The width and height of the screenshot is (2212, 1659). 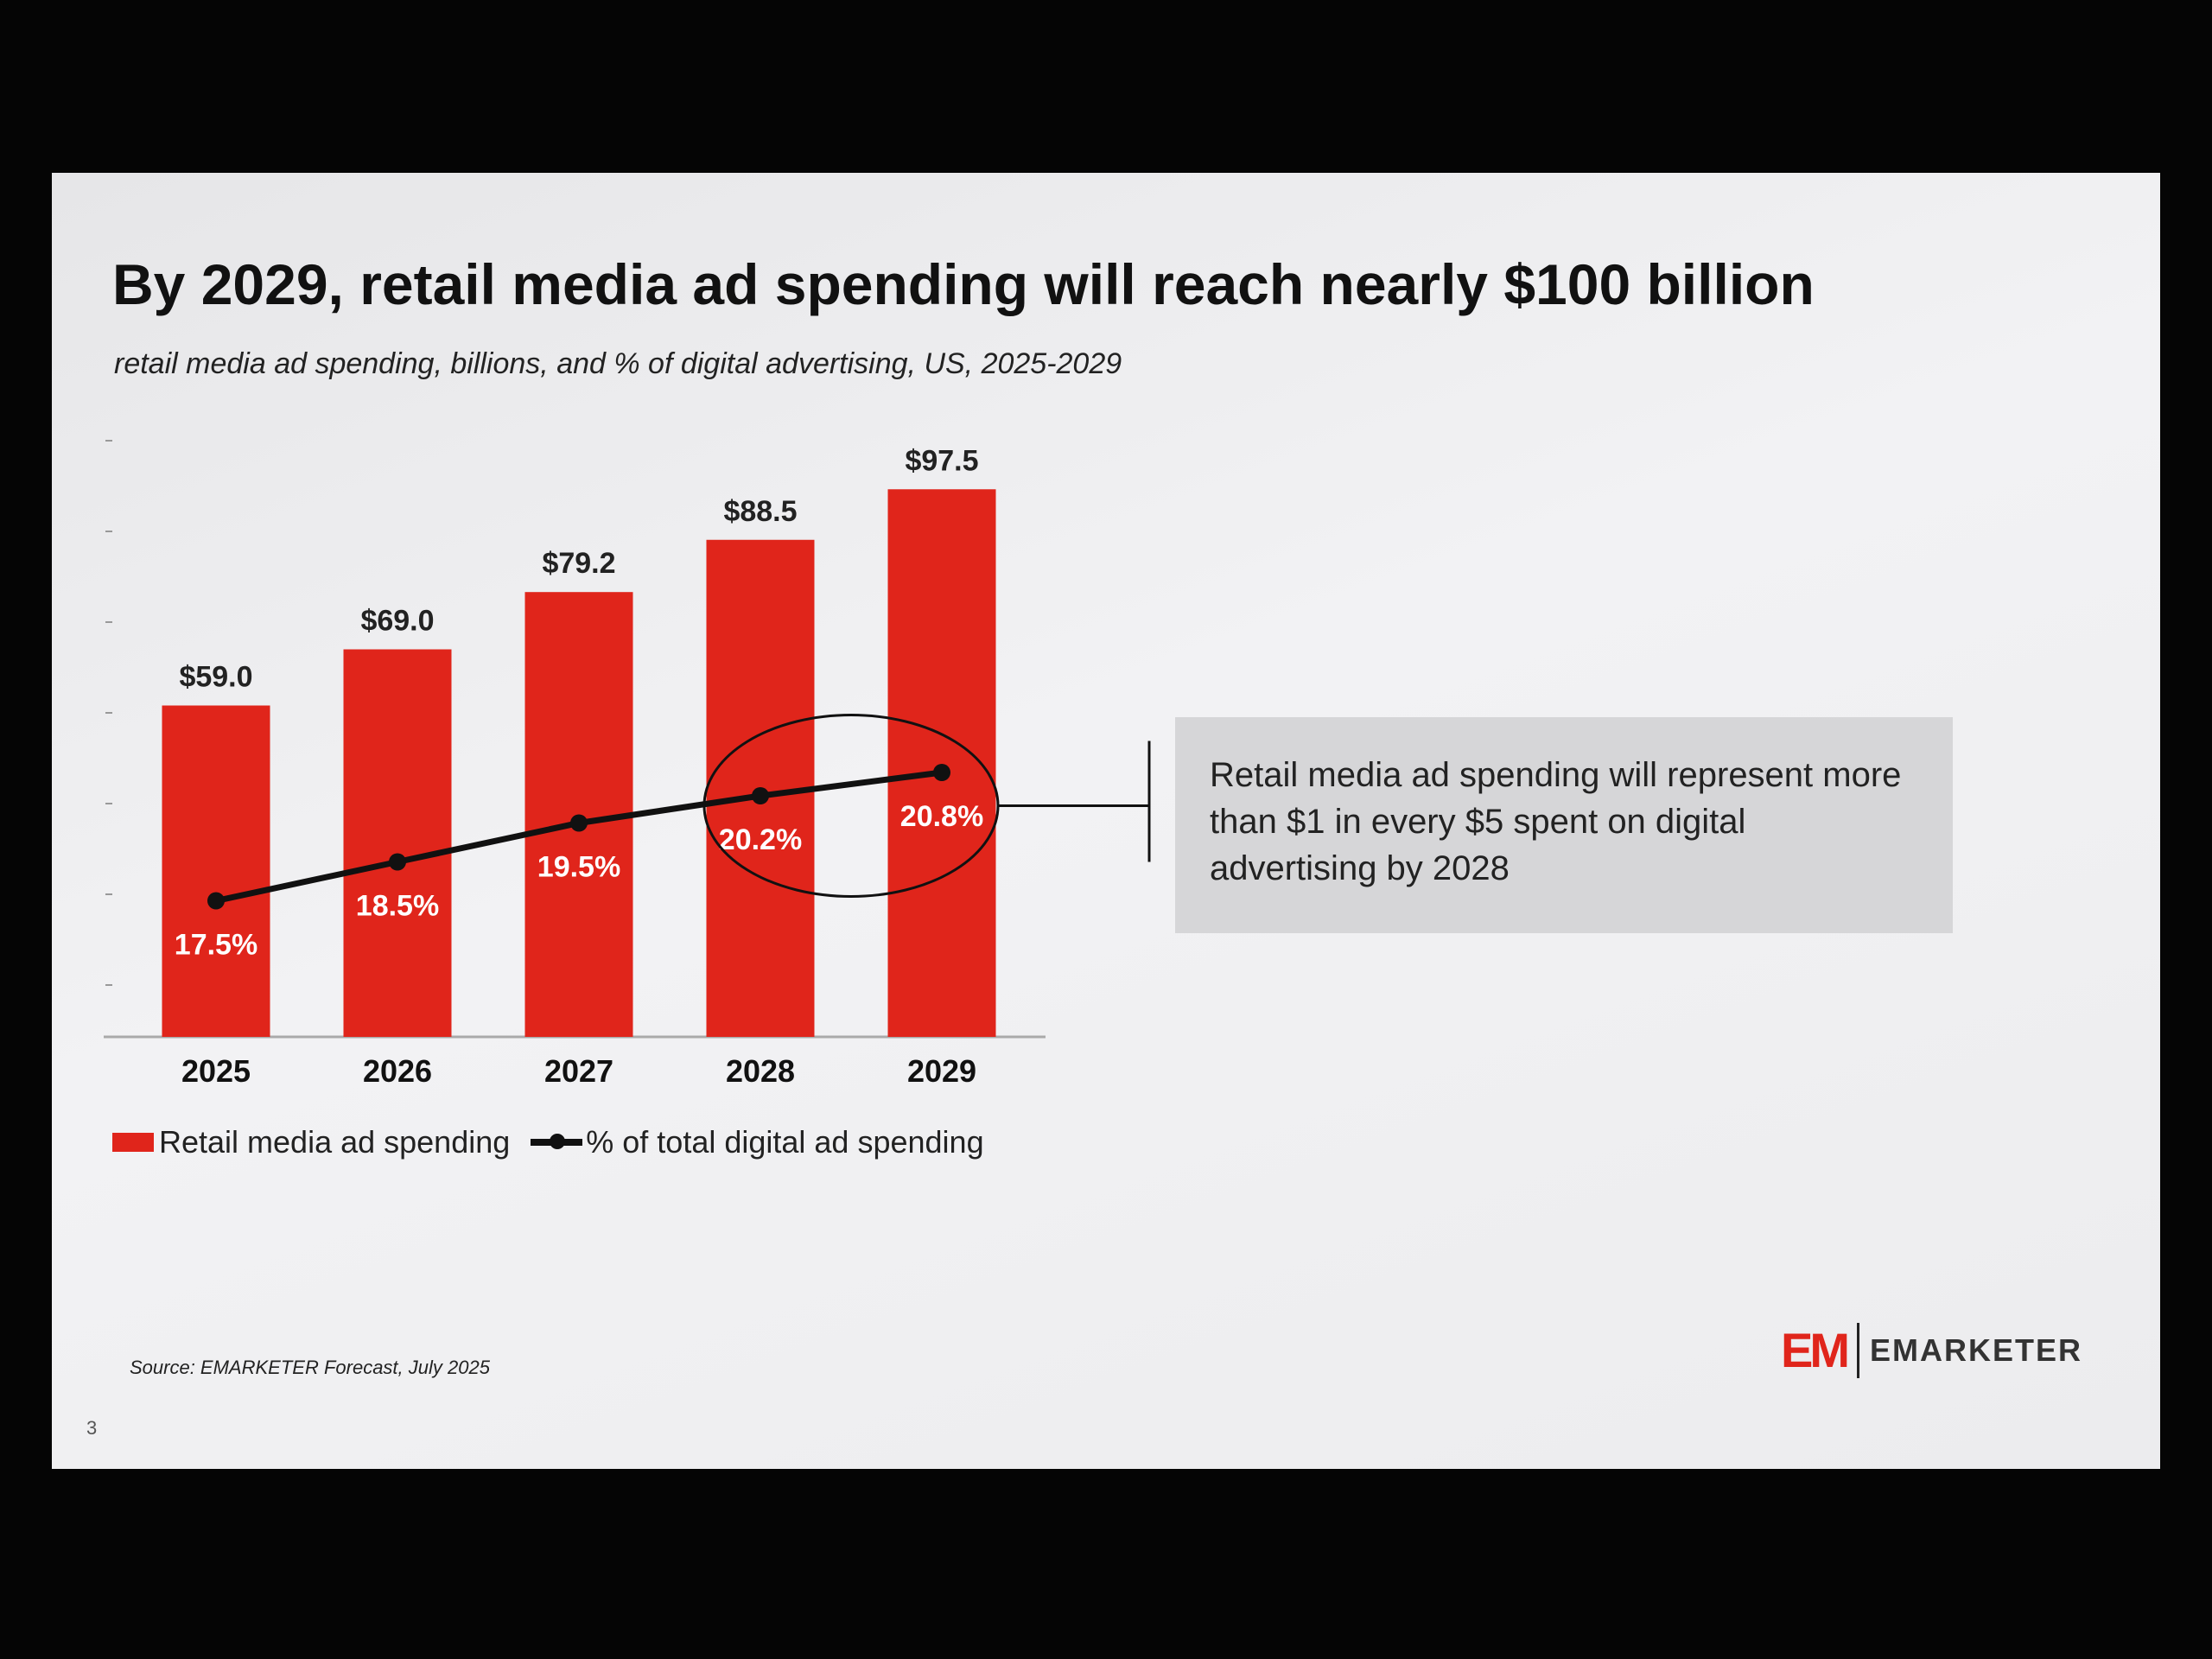 I want to click on legend-swatch-bar, so click(x=133, y=1142).